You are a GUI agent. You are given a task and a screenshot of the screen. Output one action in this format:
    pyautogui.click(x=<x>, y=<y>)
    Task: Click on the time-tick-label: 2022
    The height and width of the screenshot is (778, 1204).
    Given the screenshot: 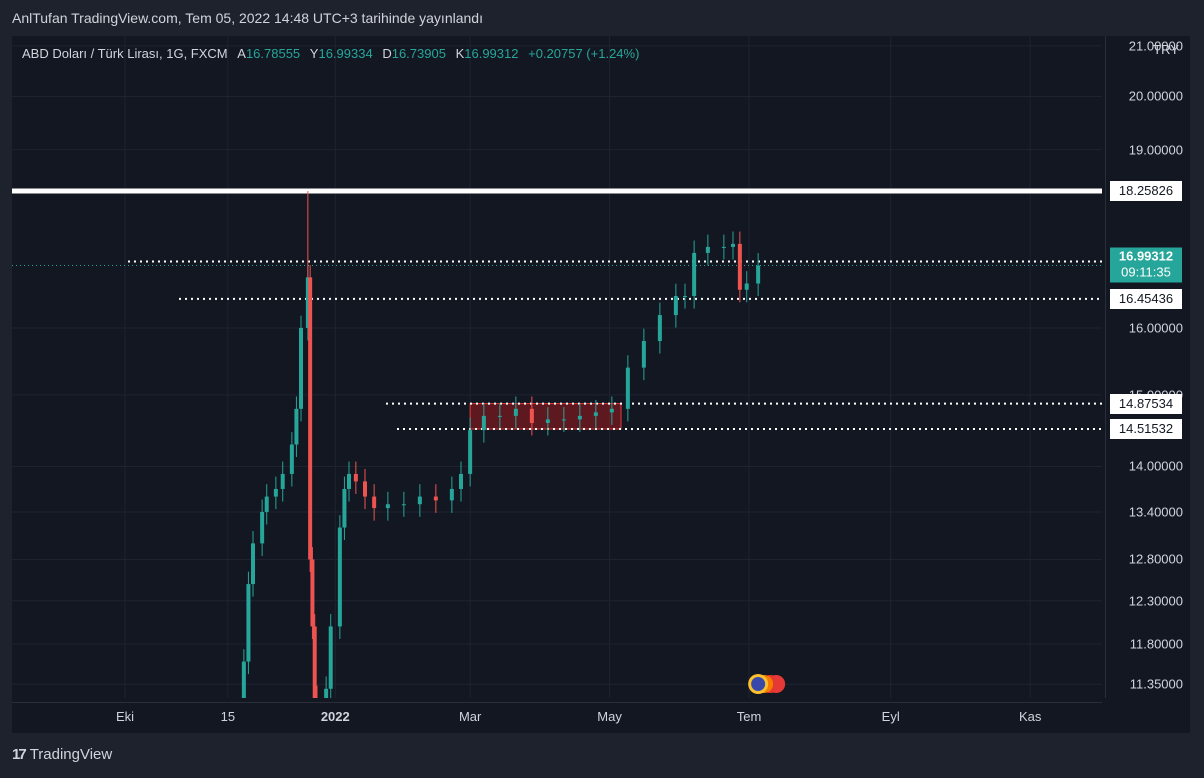 What is the action you would take?
    pyautogui.click(x=335, y=716)
    